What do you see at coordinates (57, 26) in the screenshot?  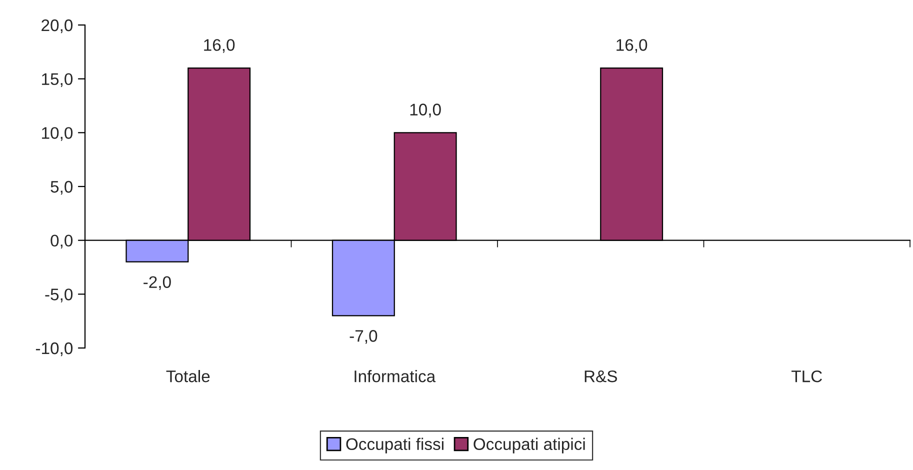 I see `y-tick-label: 20,0` at bounding box center [57, 26].